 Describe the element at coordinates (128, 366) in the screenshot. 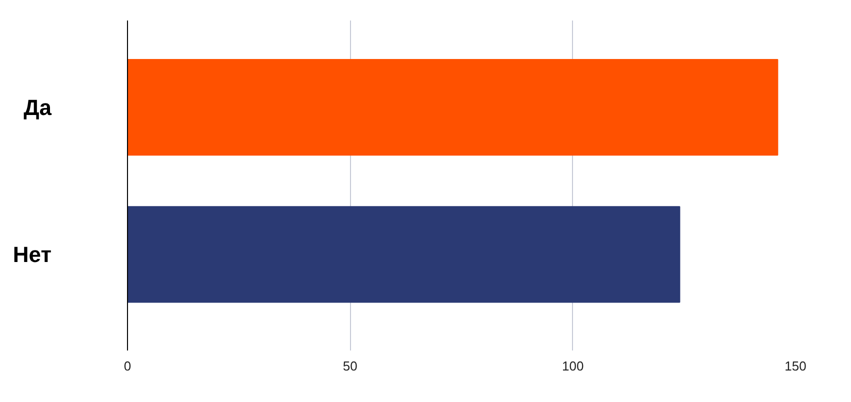

I see `x-tick-label: 0` at that location.